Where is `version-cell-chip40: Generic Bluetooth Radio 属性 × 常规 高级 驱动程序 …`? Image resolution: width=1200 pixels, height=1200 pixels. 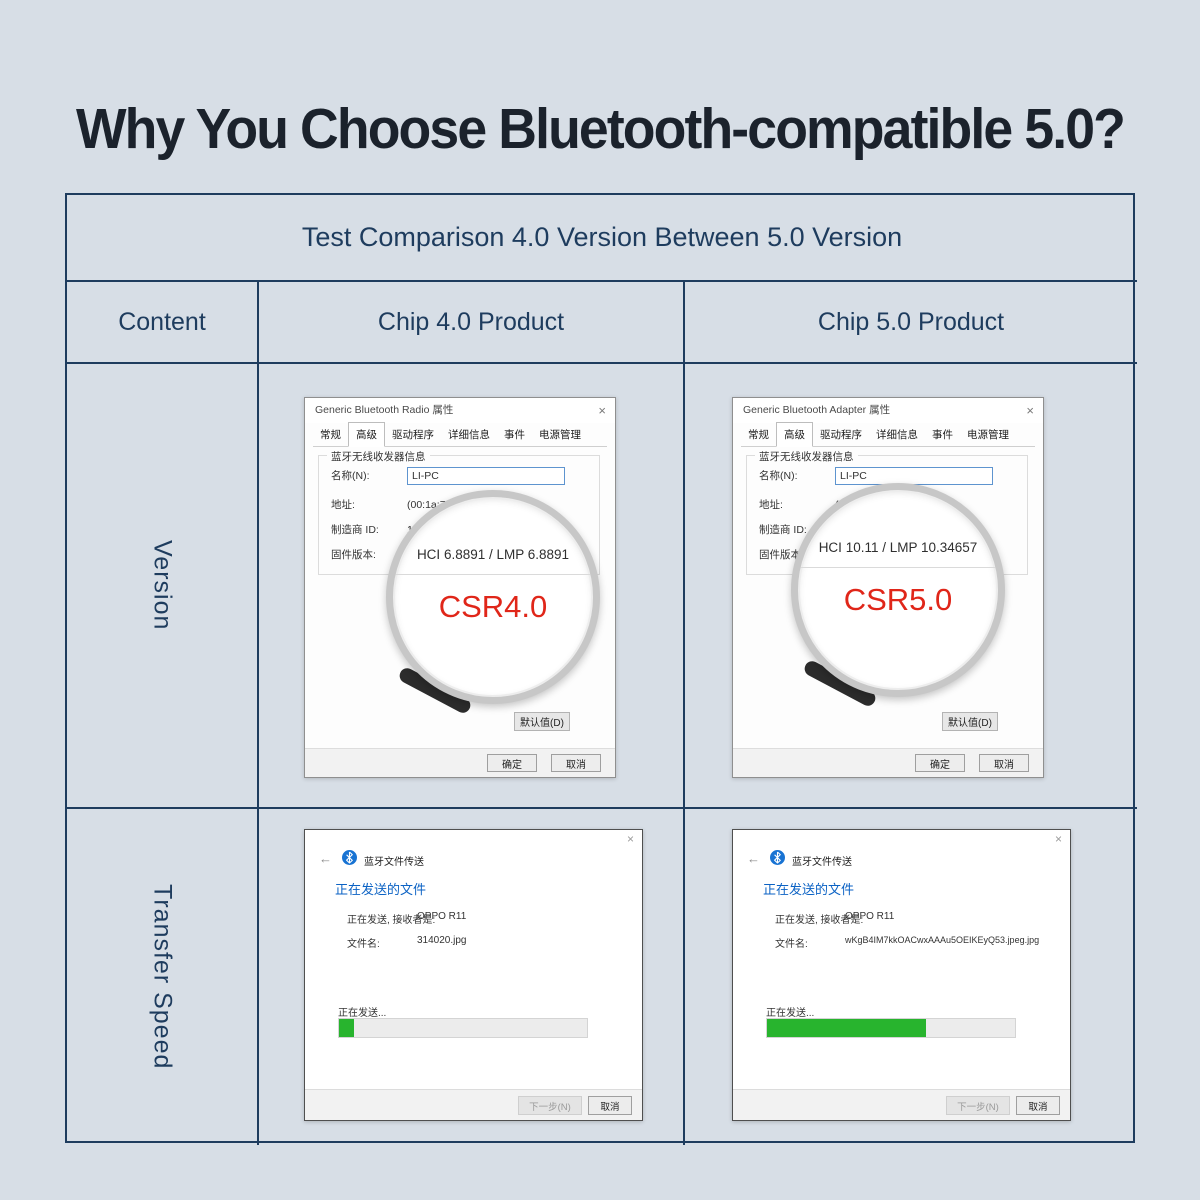 version-cell-chip40: Generic Bluetooth Radio 属性 × 常规 高级 驱动程序 … is located at coordinates (470, 584).